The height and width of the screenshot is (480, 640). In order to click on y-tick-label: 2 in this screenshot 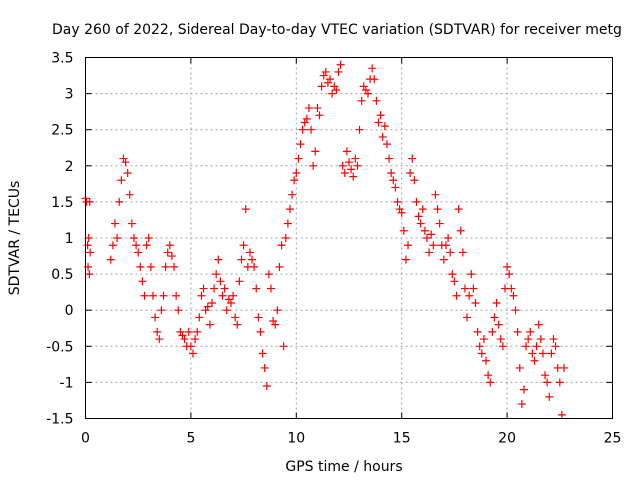, I will do `click(69, 167)`.